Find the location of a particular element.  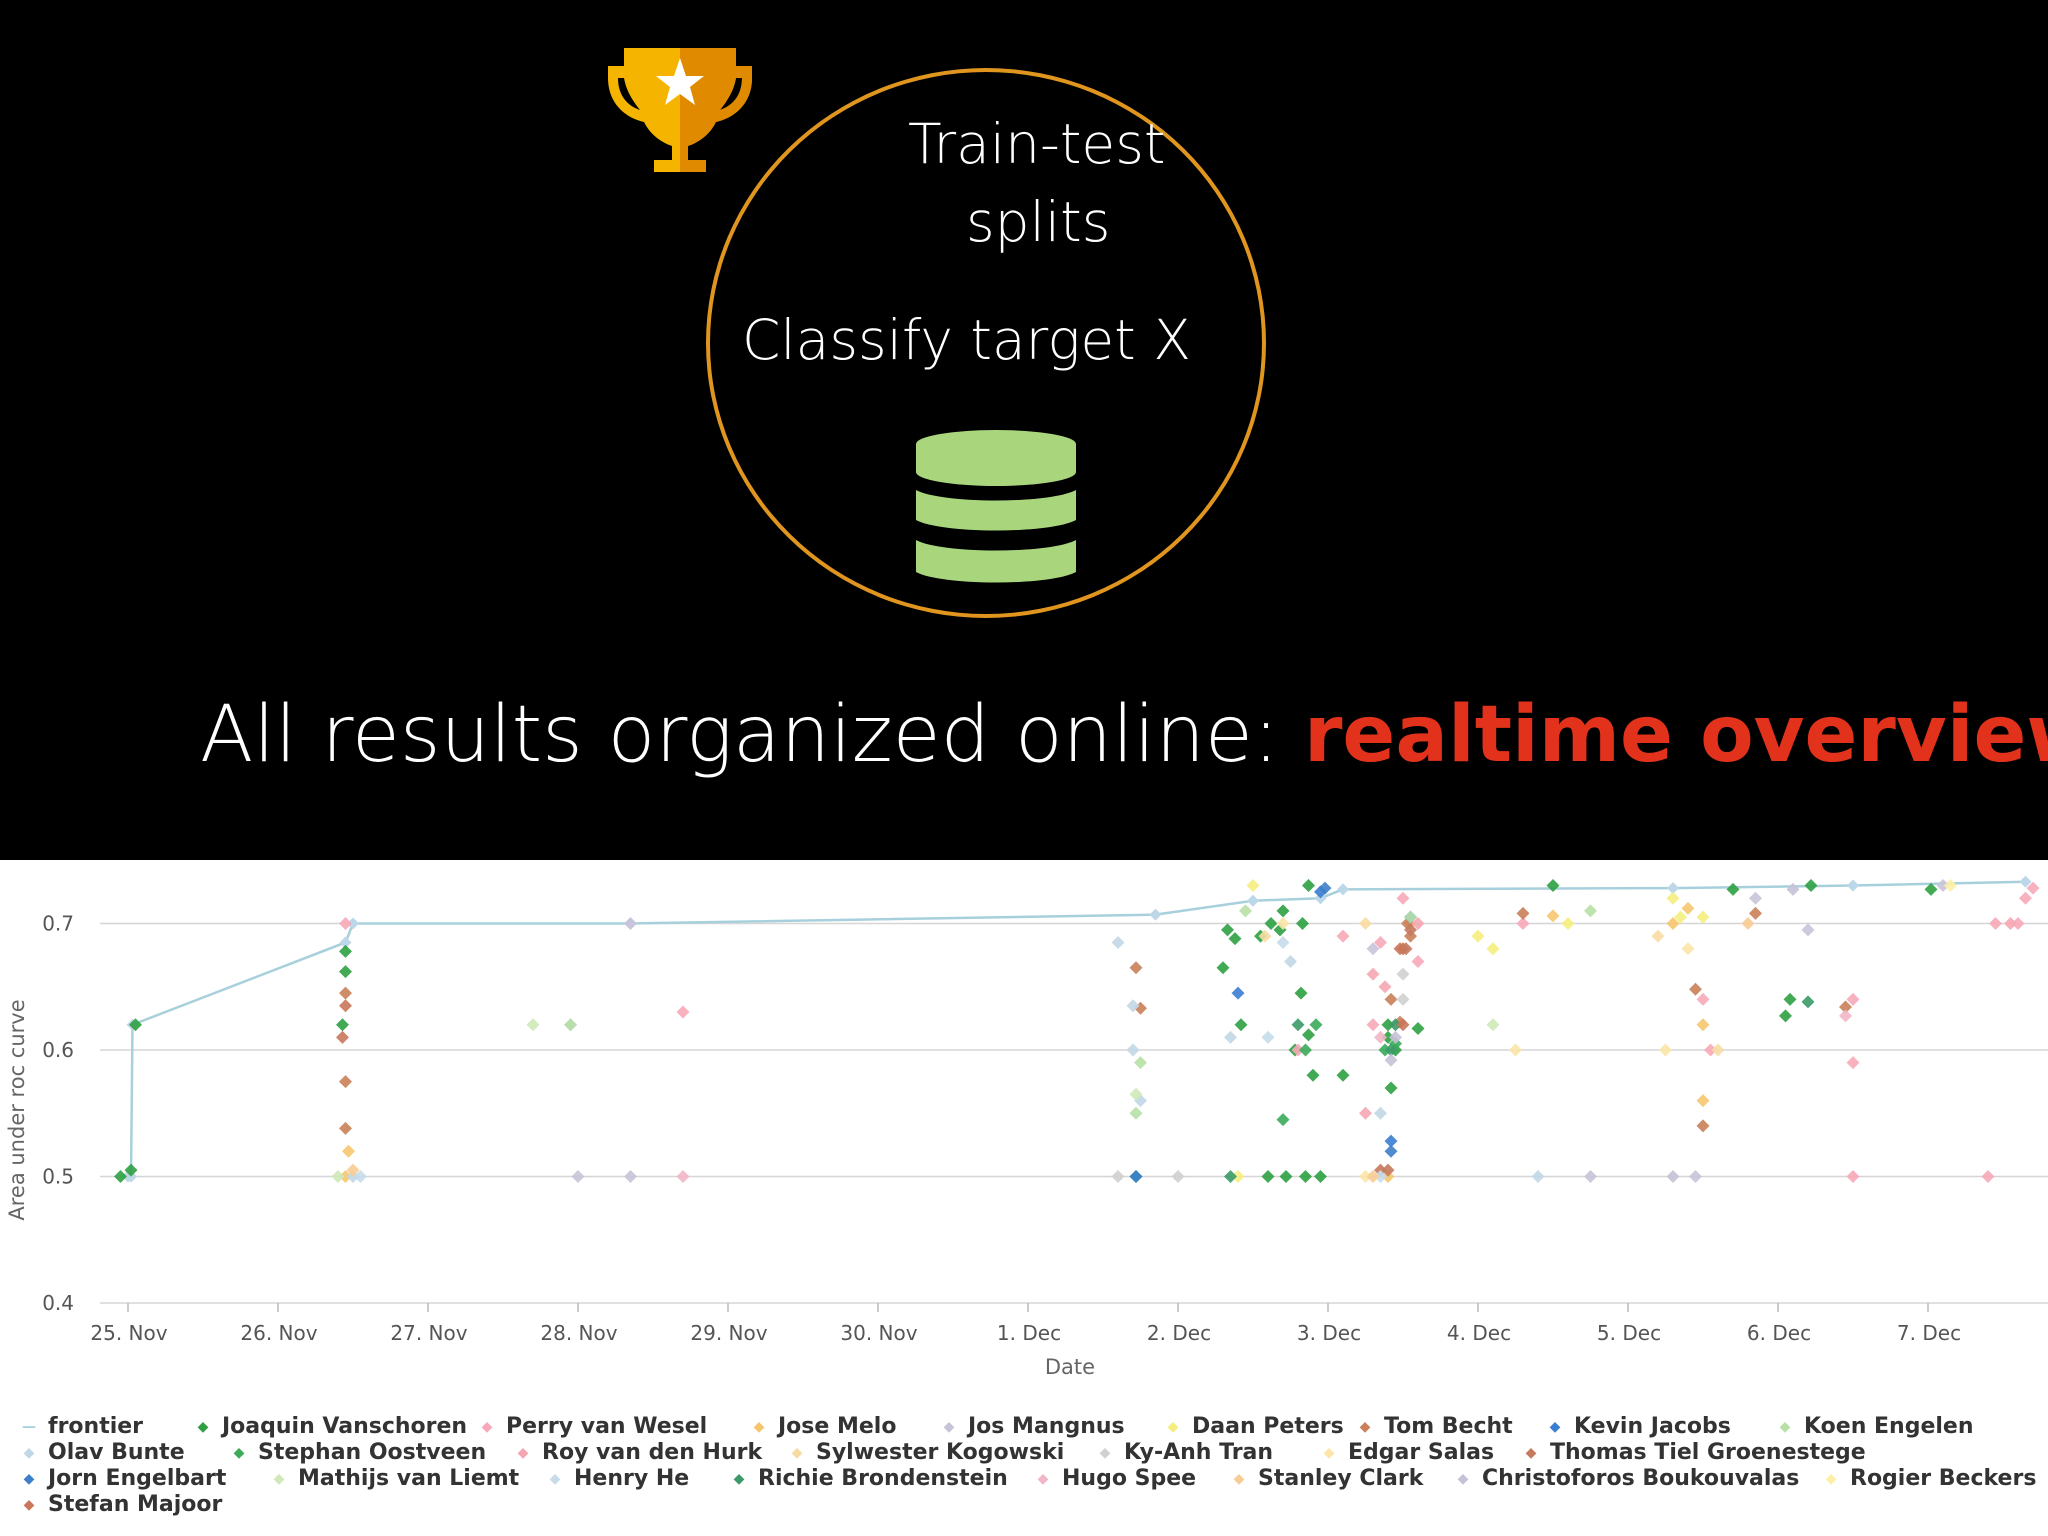

concept-circle is located at coordinates (986, 343).